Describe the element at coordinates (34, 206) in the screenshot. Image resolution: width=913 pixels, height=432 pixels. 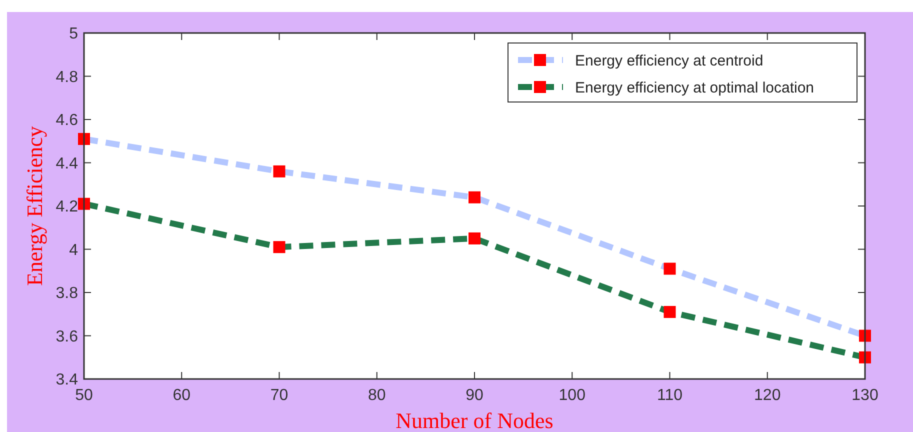
I see `y-axis-title: Energy Efficiency` at that location.